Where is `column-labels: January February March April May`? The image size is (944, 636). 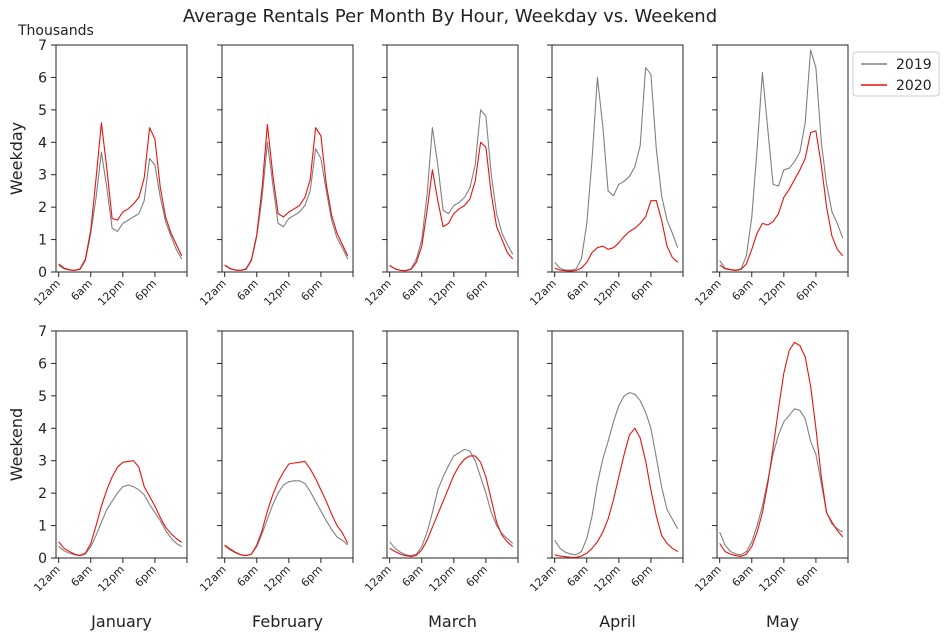
column-labels: January February March April May is located at coordinates (444, 621).